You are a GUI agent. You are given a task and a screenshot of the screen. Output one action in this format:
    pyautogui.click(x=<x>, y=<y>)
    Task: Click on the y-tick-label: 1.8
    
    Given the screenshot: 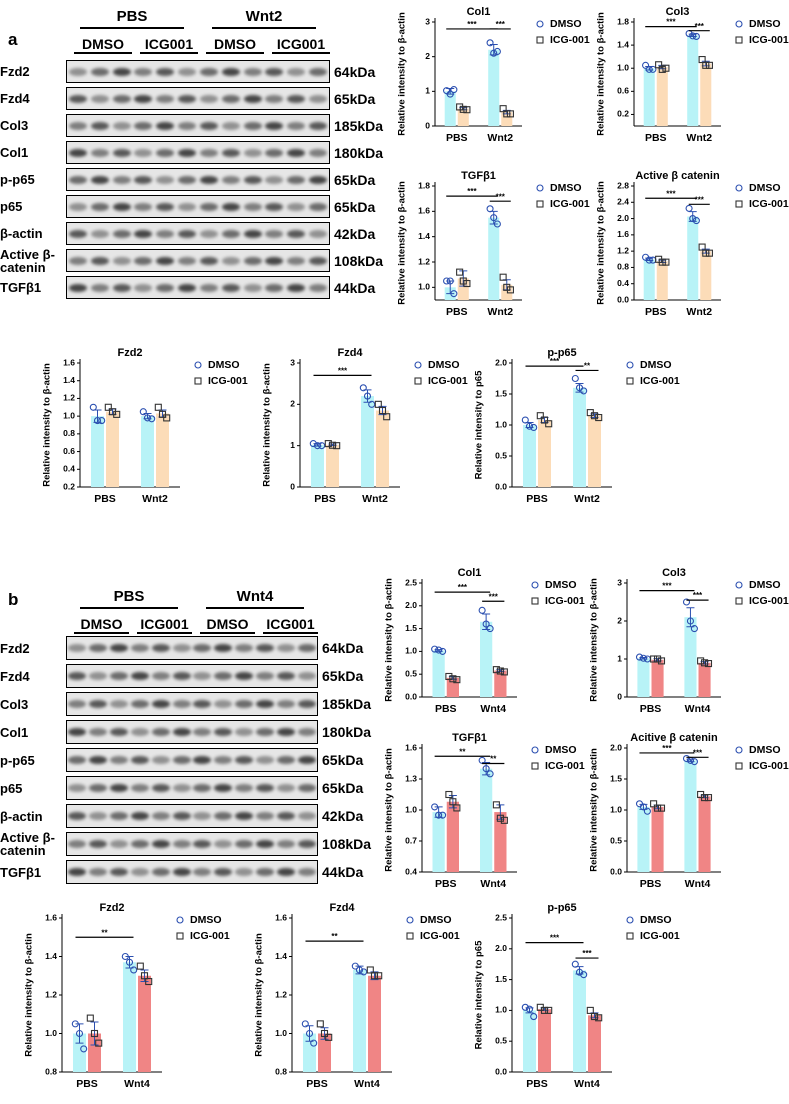 What is the action you would take?
    pyautogui.click(x=424, y=185)
    